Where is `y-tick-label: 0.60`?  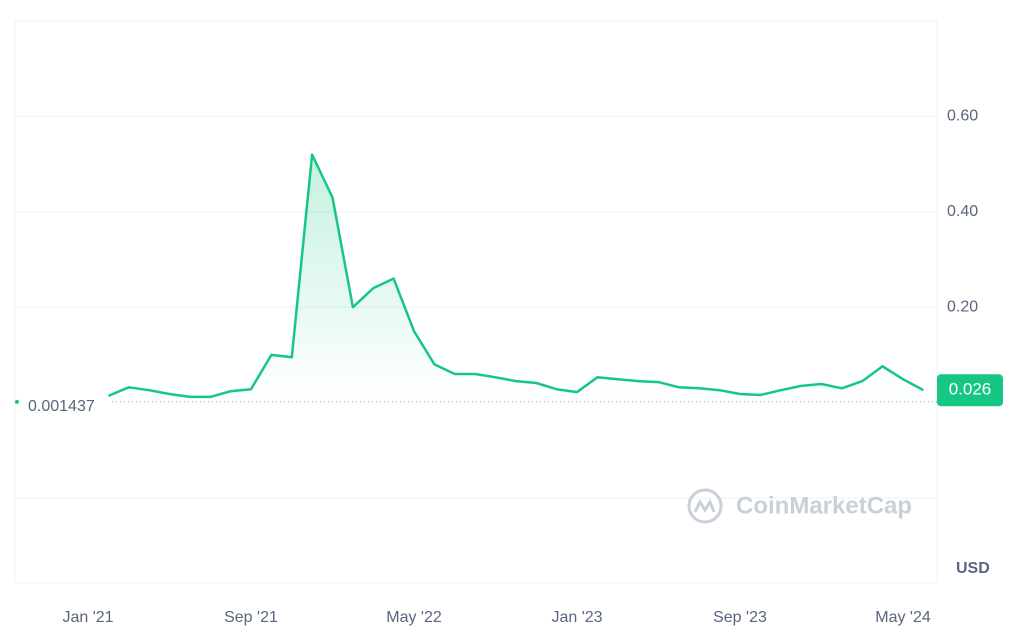 y-tick-label: 0.60 is located at coordinates (962, 116).